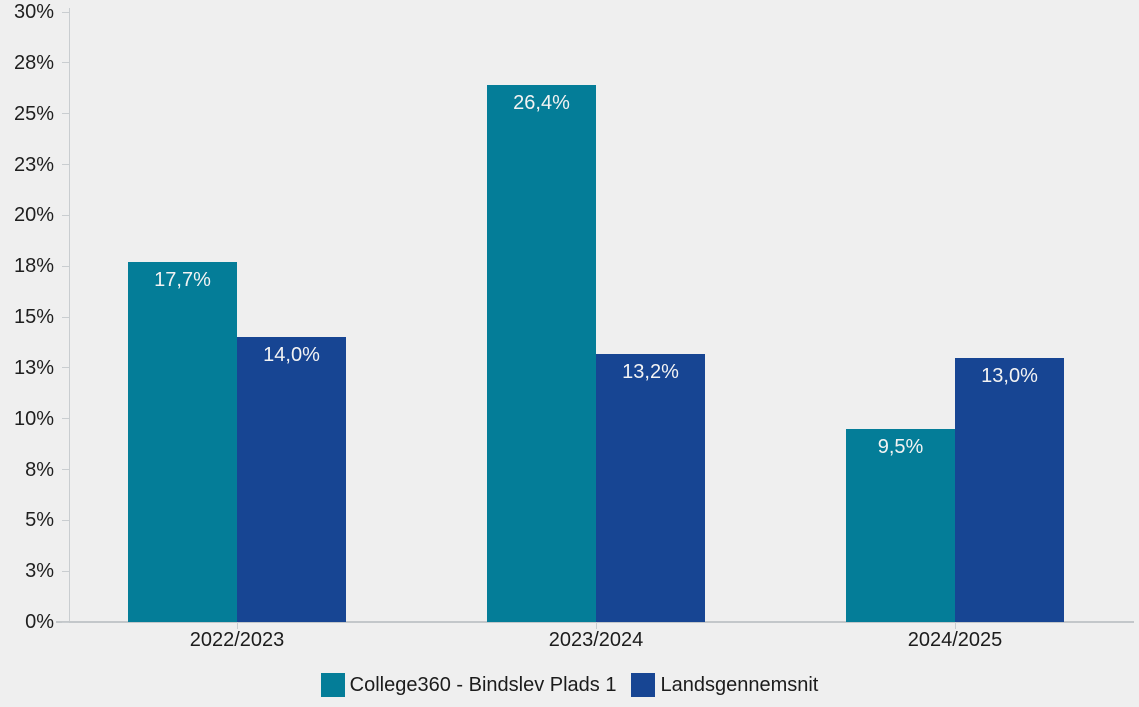  Describe the element at coordinates (541, 103) in the screenshot. I see `bar-value-label: 26,4%` at that location.